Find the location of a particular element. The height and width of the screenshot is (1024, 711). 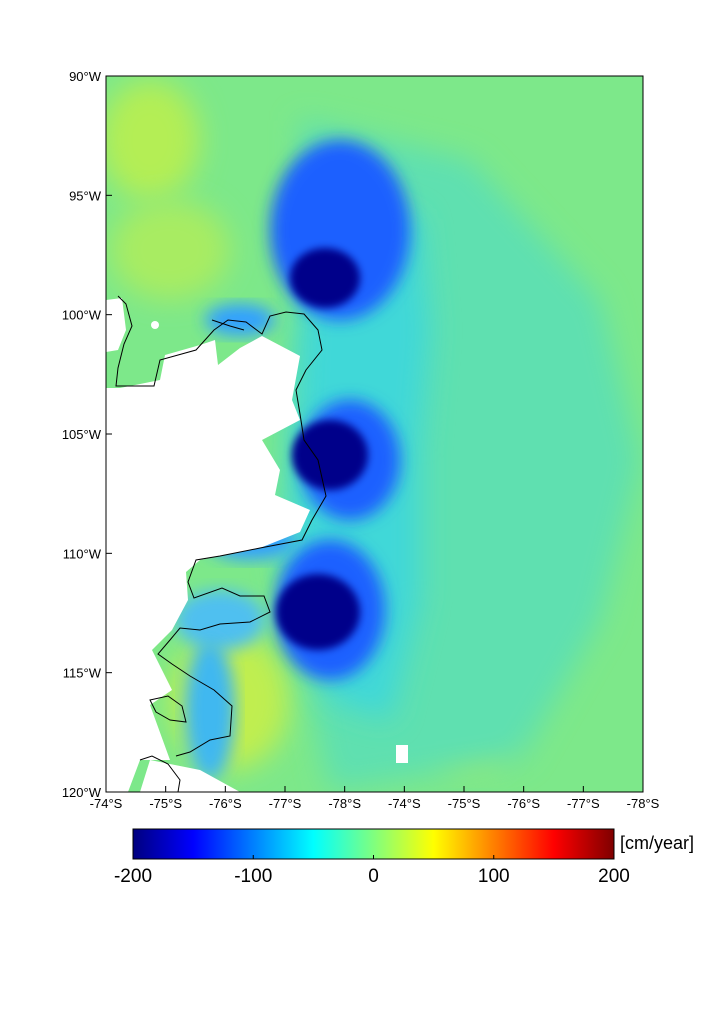

y-tick-label: 110°W is located at coordinates (82, 553).